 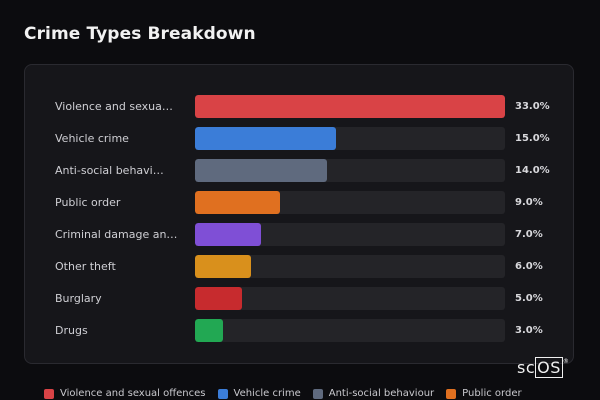 What do you see at coordinates (529, 202) in the screenshot?
I see `value-label: 9.0%` at bounding box center [529, 202].